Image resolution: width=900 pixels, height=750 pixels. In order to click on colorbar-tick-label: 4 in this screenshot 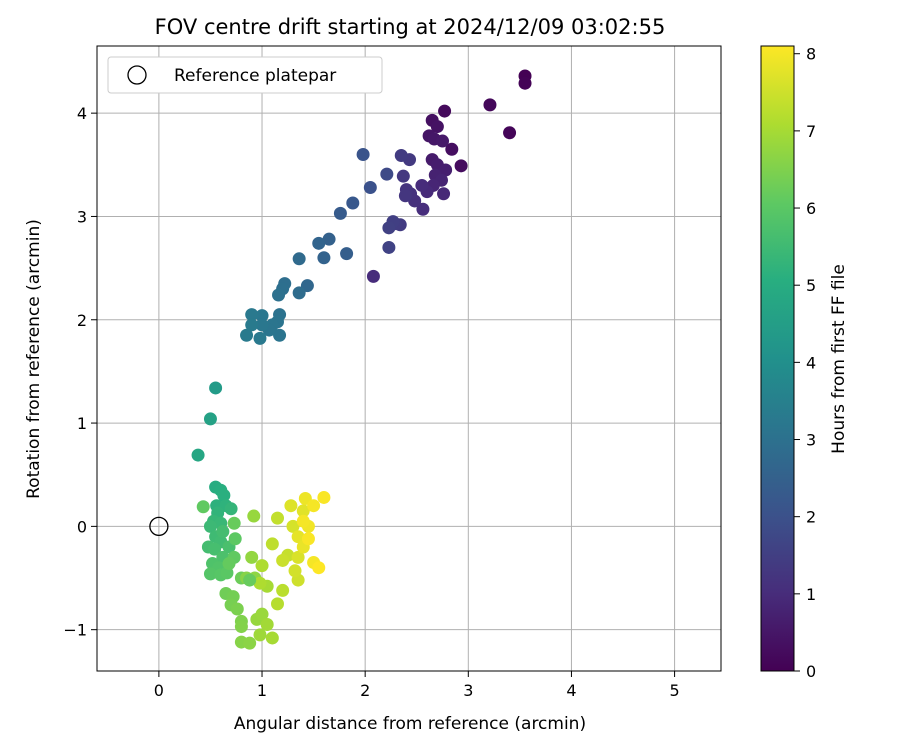, I will do `click(811, 362)`.